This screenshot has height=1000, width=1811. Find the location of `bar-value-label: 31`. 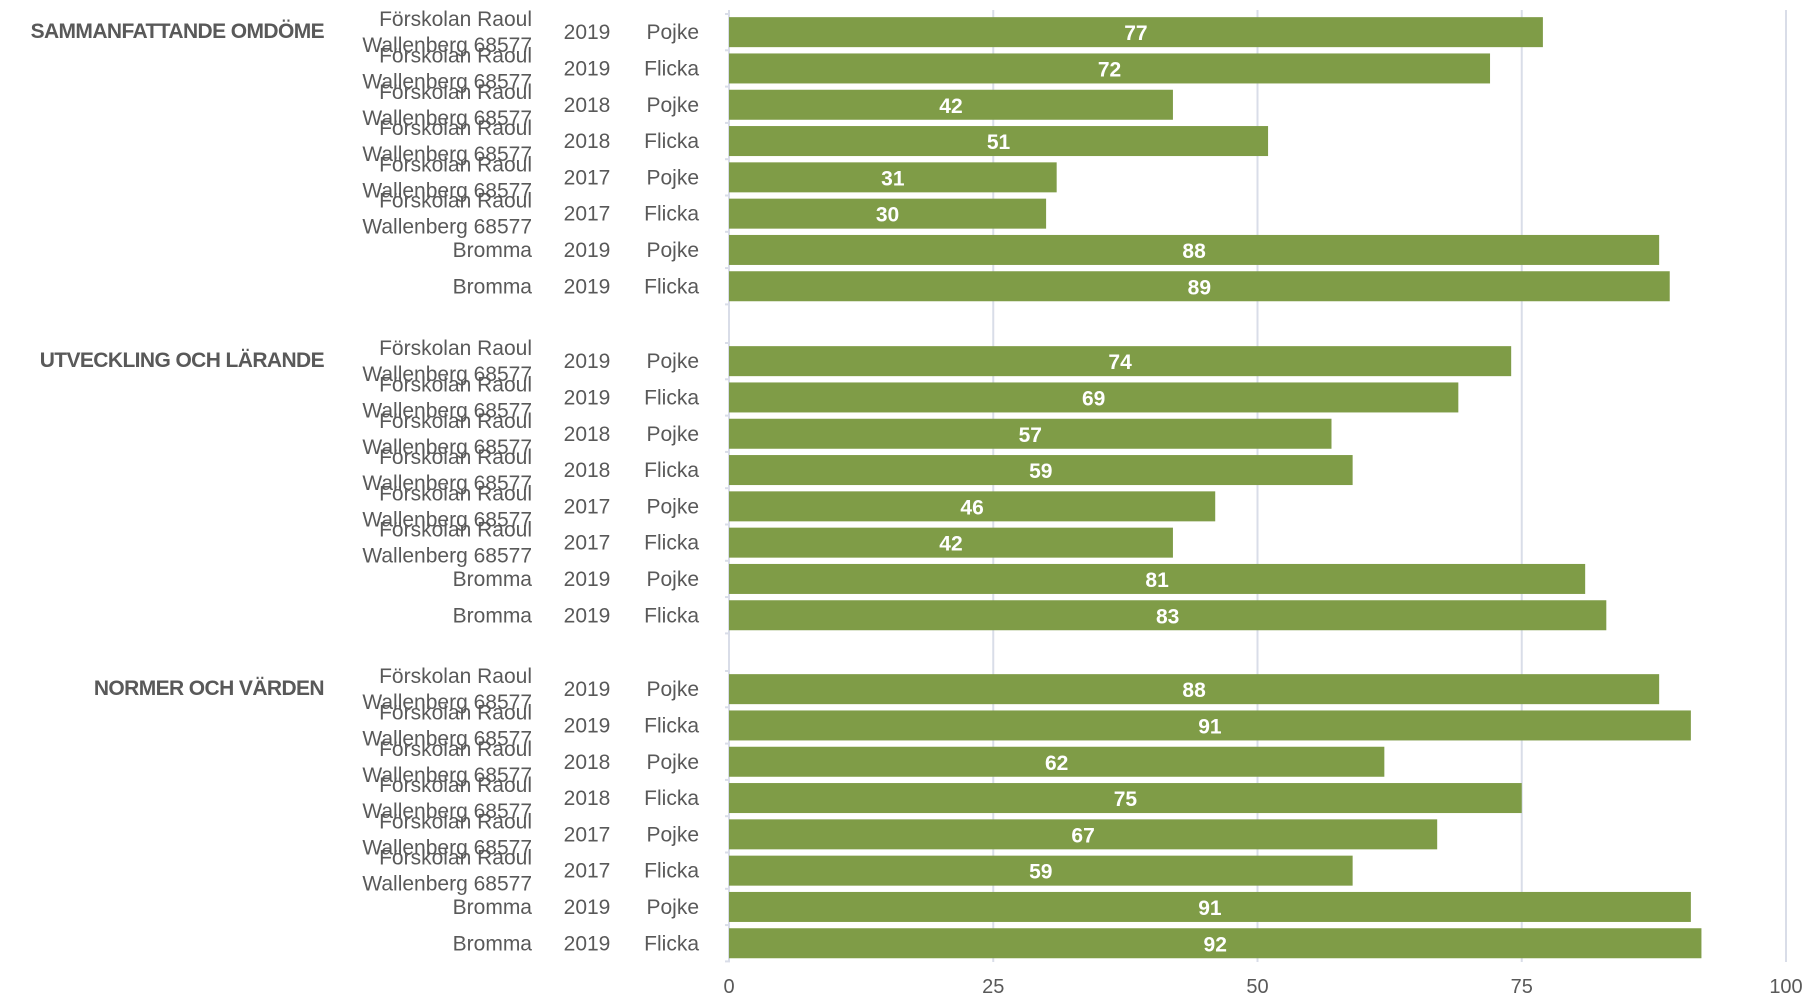

bar-value-label: 31 is located at coordinates (893, 178).